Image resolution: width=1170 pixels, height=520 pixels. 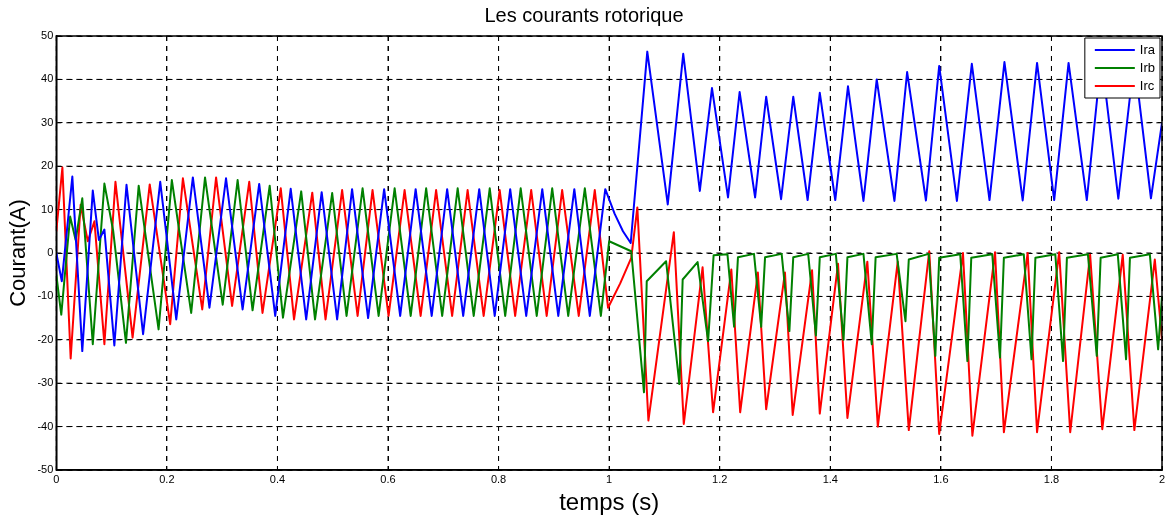 I want to click on x-tick-label: 1.6, so click(x=941, y=478).